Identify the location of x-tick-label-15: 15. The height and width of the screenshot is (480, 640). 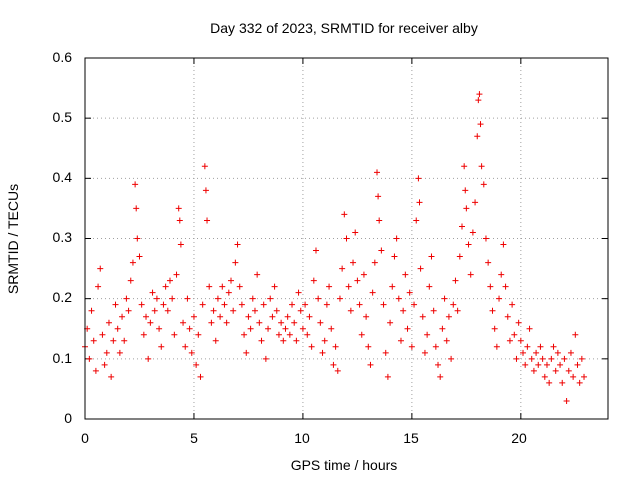
(411, 438).